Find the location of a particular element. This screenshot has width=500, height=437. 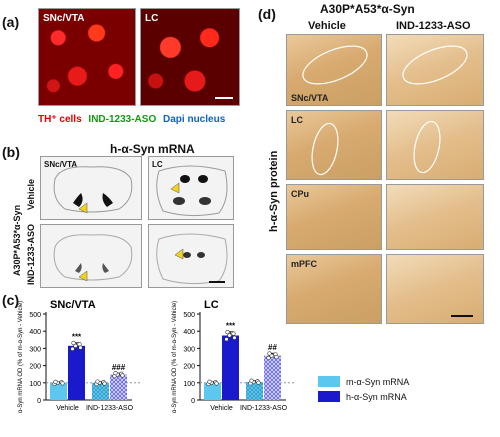

legend-th: TH⁺ cells is located at coordinates (60, 119).